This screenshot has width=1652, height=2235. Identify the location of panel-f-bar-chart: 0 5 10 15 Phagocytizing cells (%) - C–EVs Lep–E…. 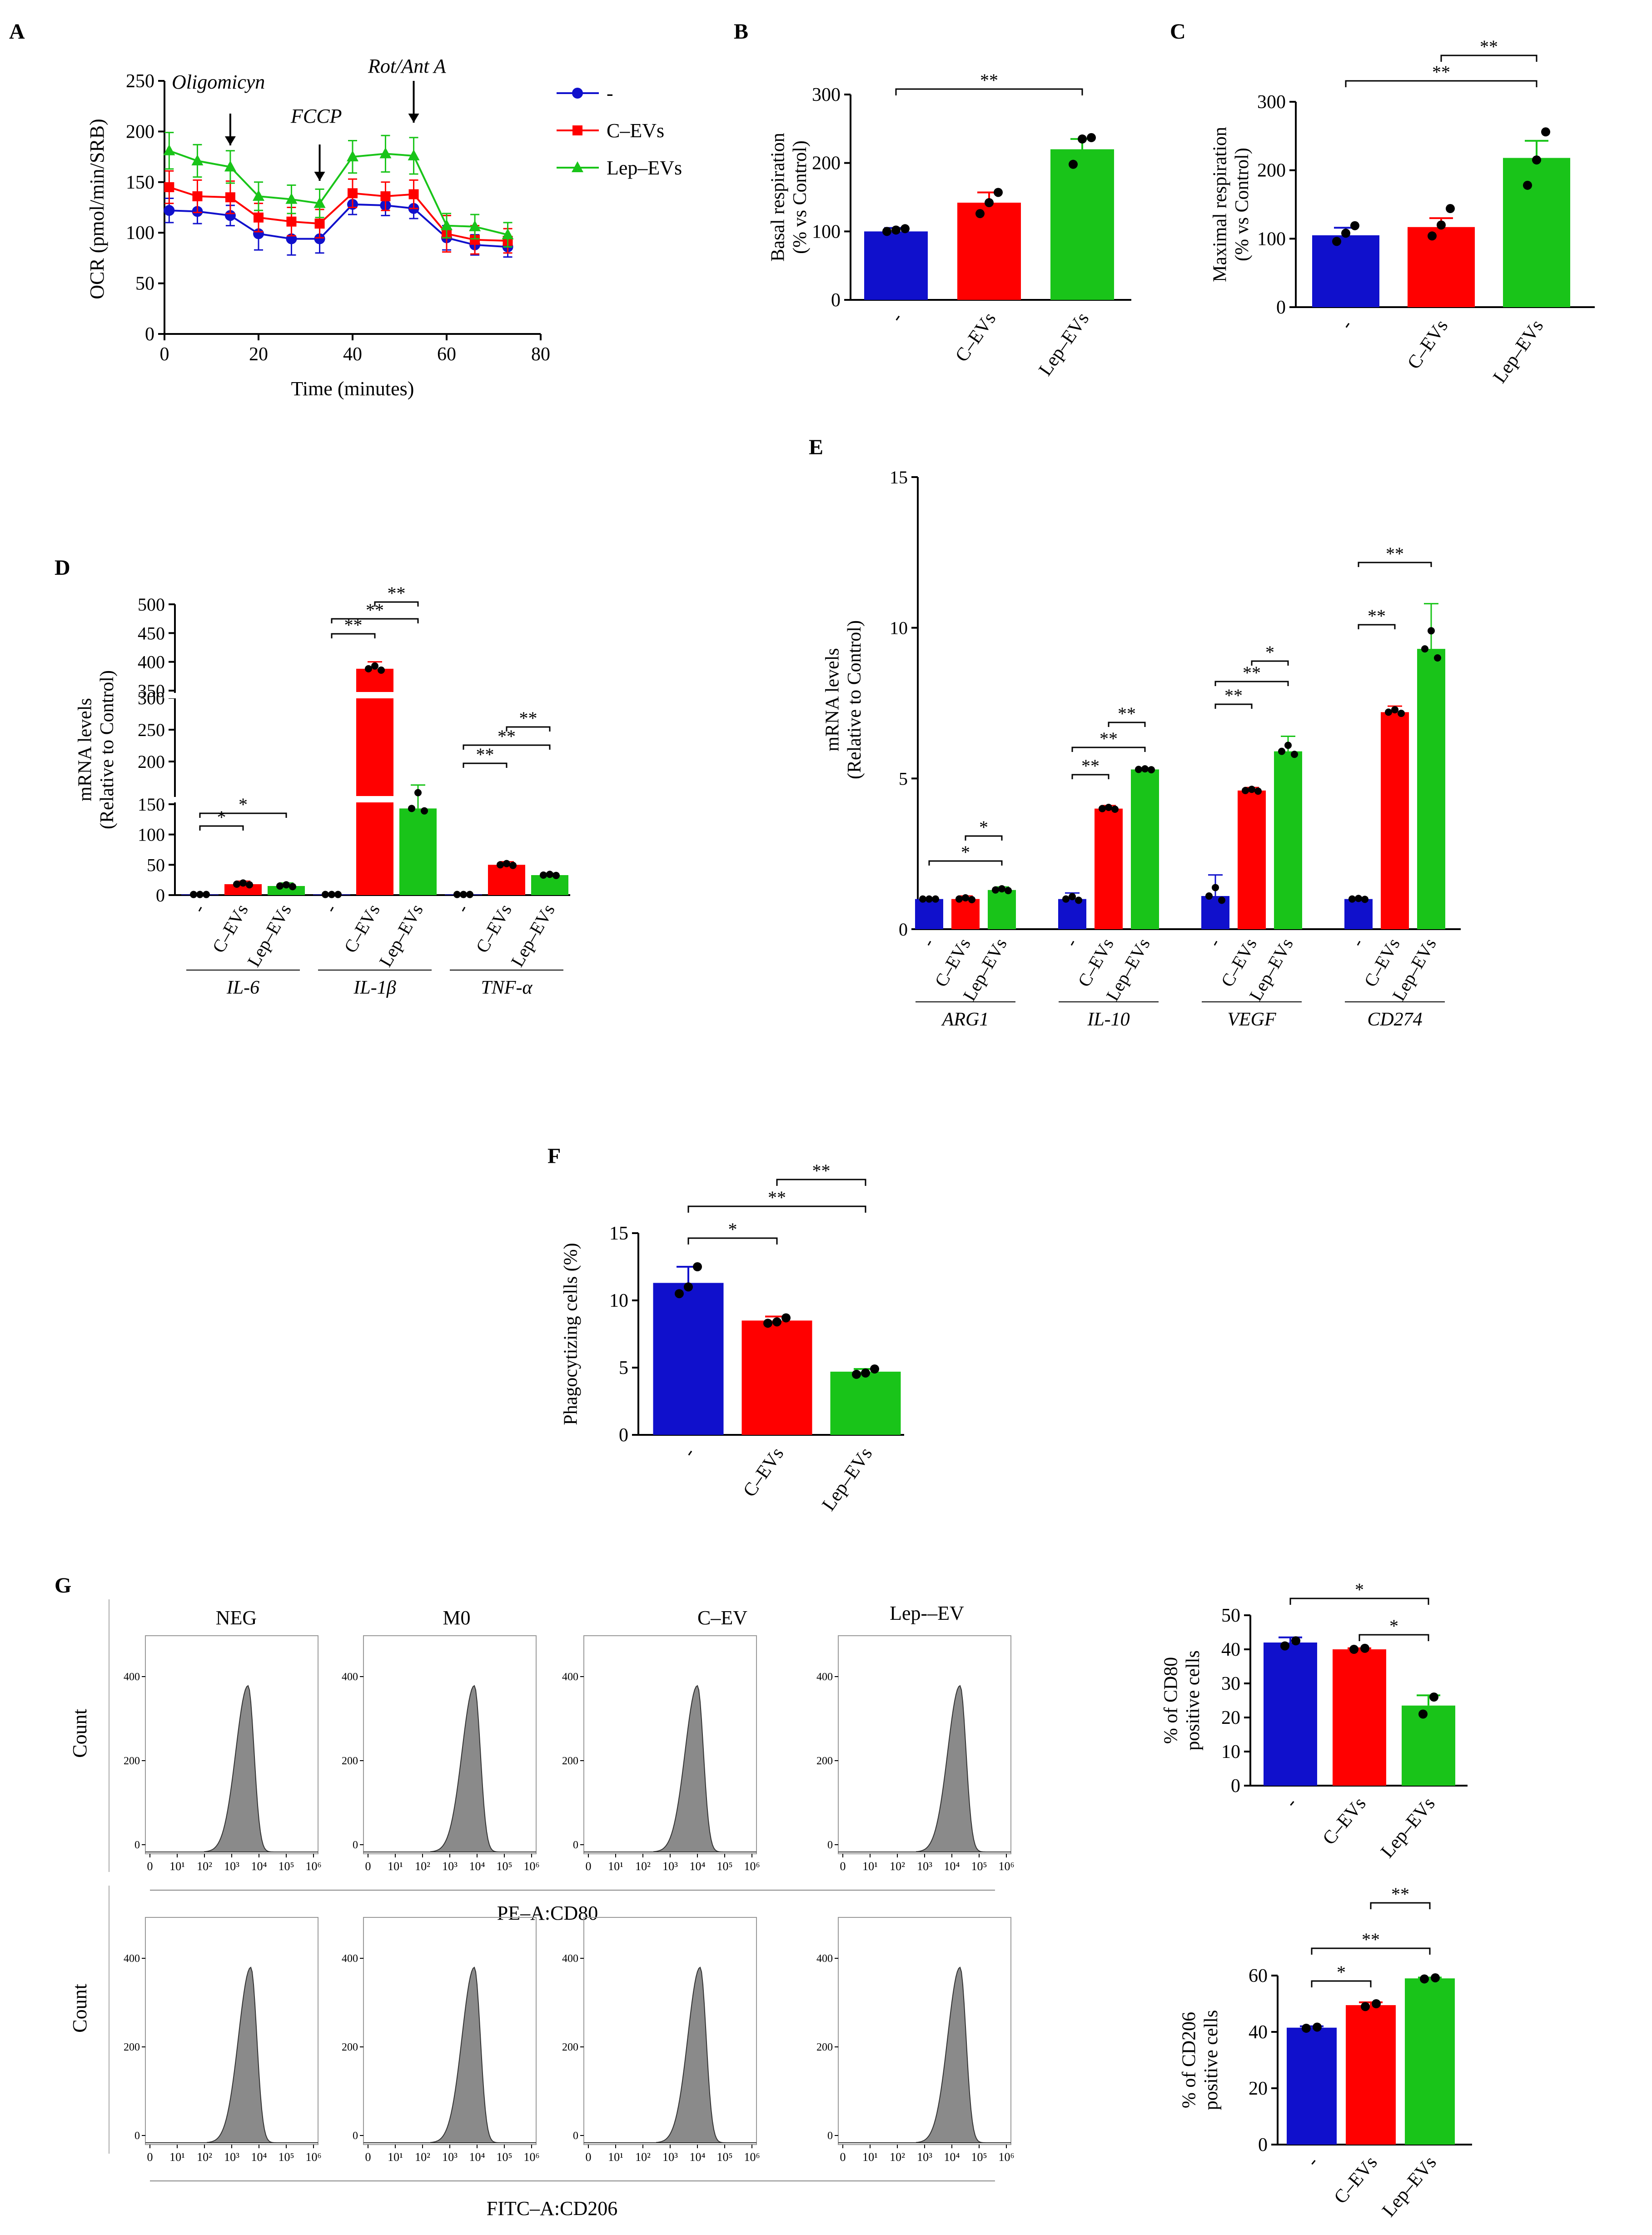
(732, 1337).